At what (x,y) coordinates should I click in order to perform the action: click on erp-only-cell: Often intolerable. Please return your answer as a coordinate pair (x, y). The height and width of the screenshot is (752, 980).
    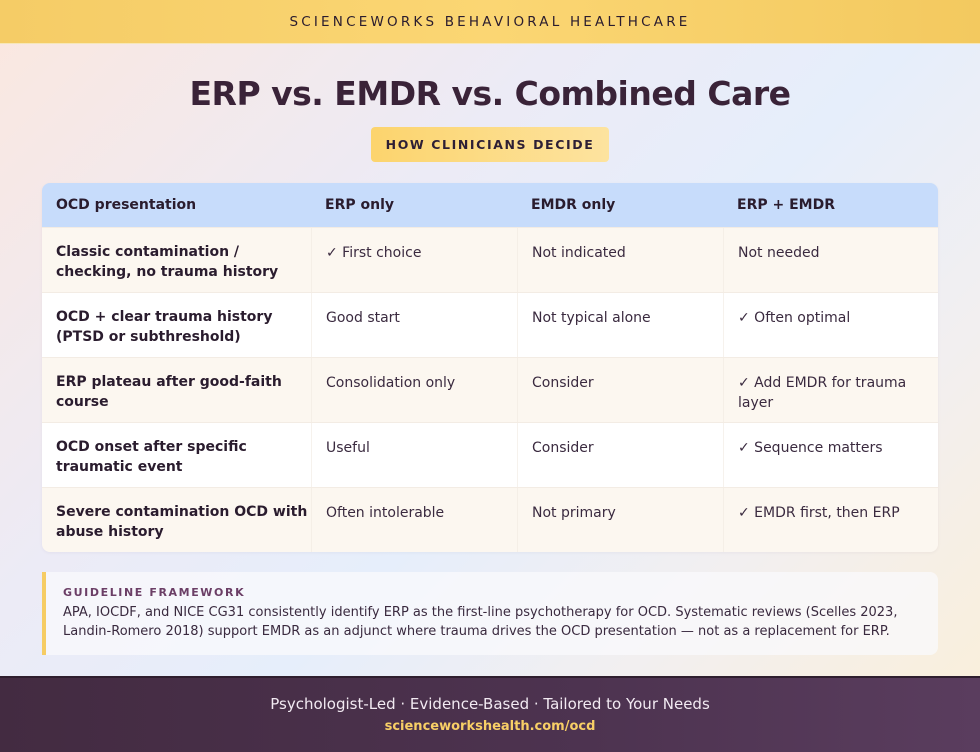
    Looking at the image, I should click on (414, 520).